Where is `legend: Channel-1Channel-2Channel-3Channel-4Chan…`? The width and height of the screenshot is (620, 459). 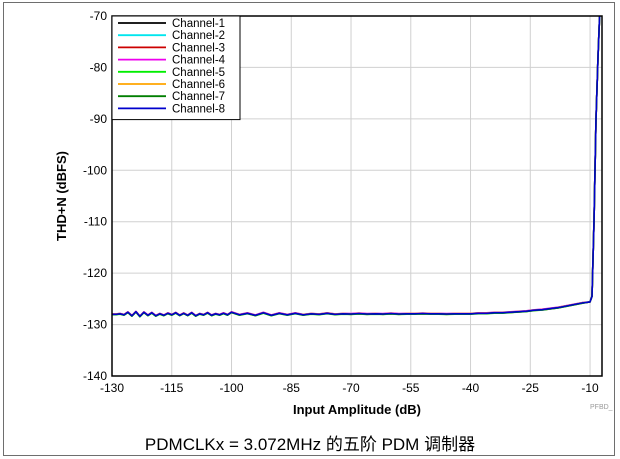
legend: Channel-1Channel-2Channel-3Channel-4Chan… is located at coordinates (176, 68).